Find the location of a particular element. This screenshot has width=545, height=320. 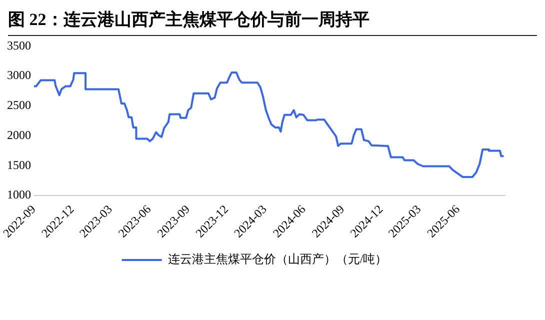

legend-label: 连云港主焦煤平仓价（山西产）（元/吨） is located at coordinates (278, 259).